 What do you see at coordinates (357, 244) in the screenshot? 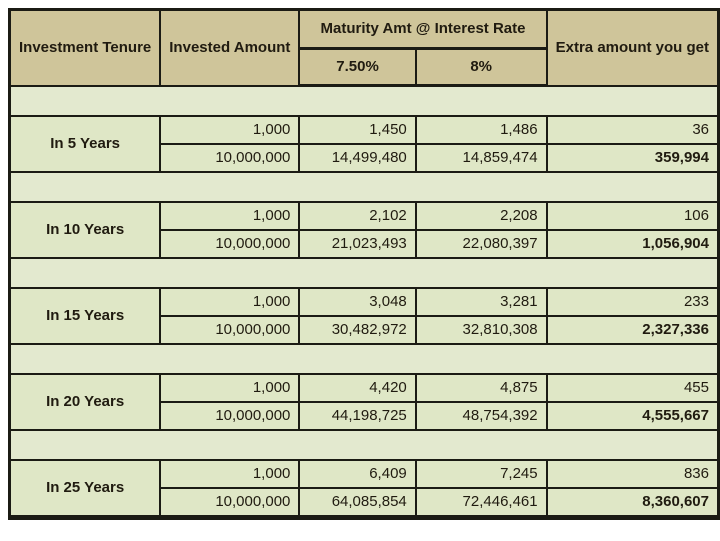
I see `maturity-750-cell: 21,023,493` at bounding box center [357, 244].